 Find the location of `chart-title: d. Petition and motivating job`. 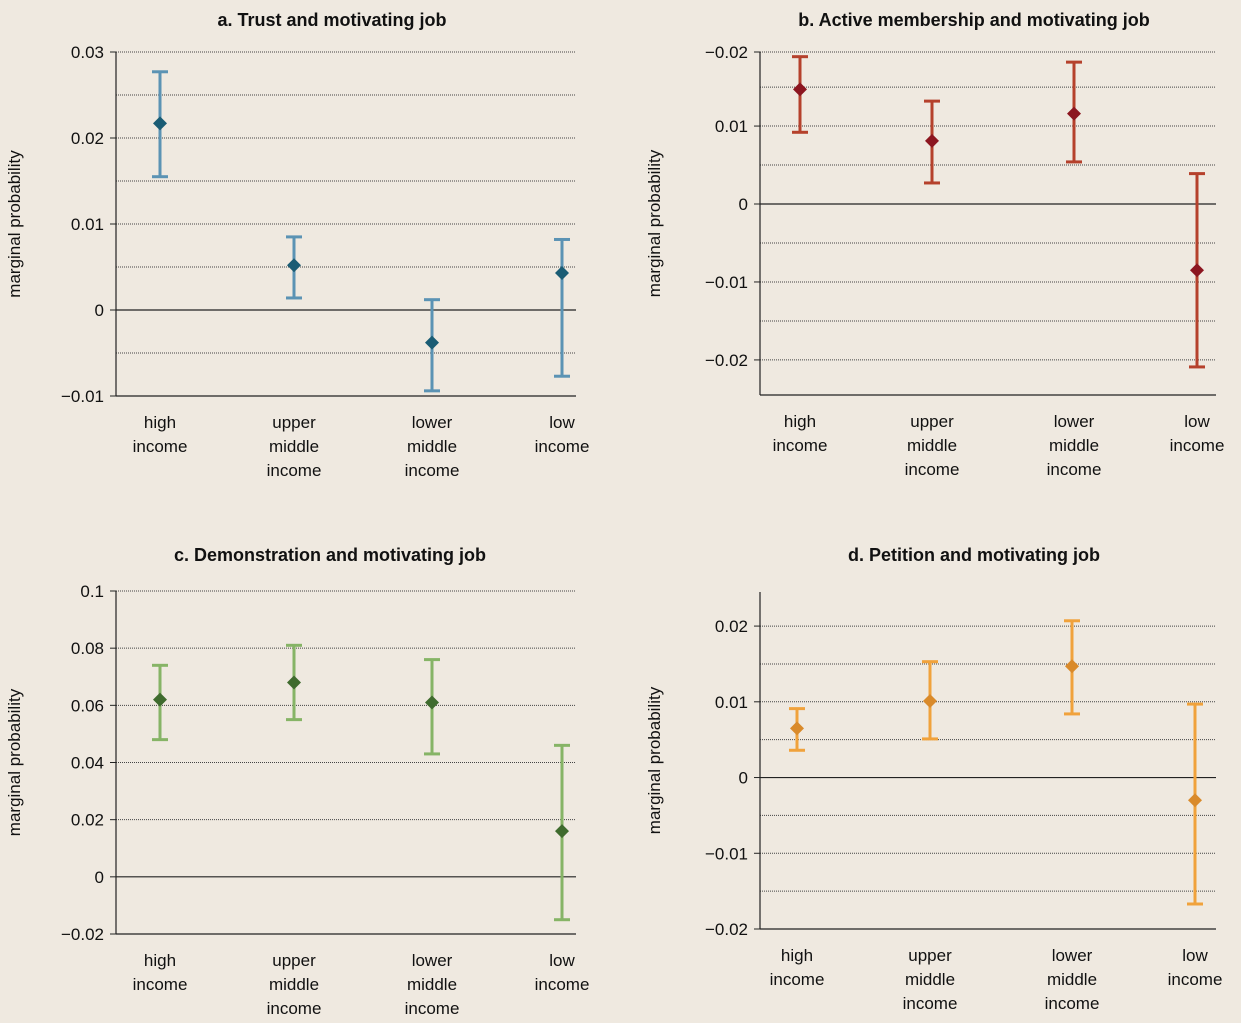

chart-title: d. Petition and motivating job is located at coordinates (974, 555).